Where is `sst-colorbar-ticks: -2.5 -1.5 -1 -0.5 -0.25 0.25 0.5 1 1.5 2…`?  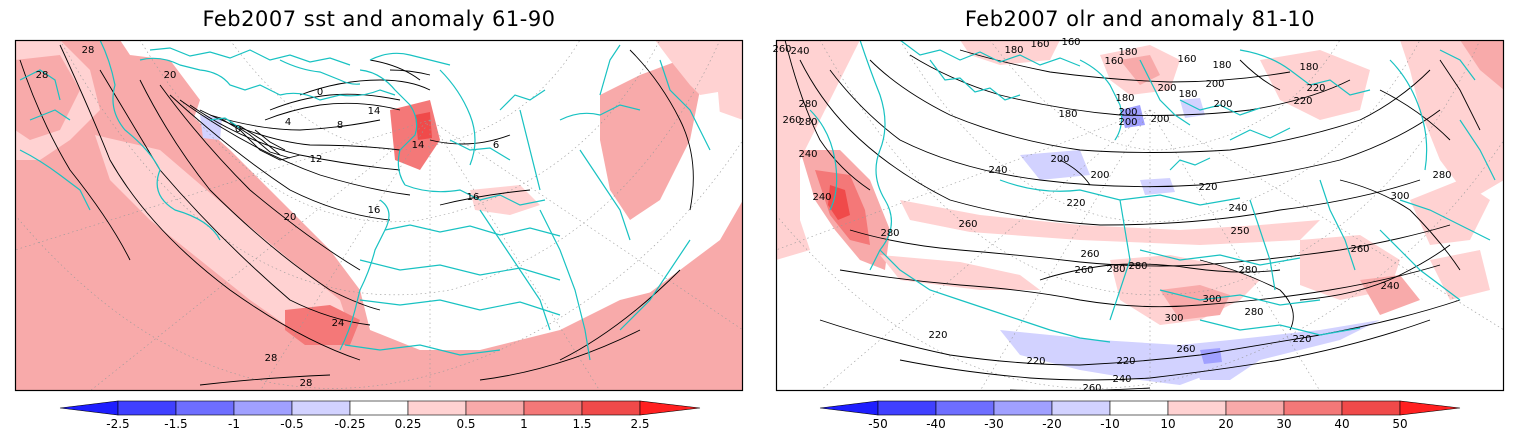 sst-colorbar-ticks: -2.5 -1.5 -1 -0.5 -0.25 0.25 0.5 1 1.5 2… is located at coordinates (377, 423).